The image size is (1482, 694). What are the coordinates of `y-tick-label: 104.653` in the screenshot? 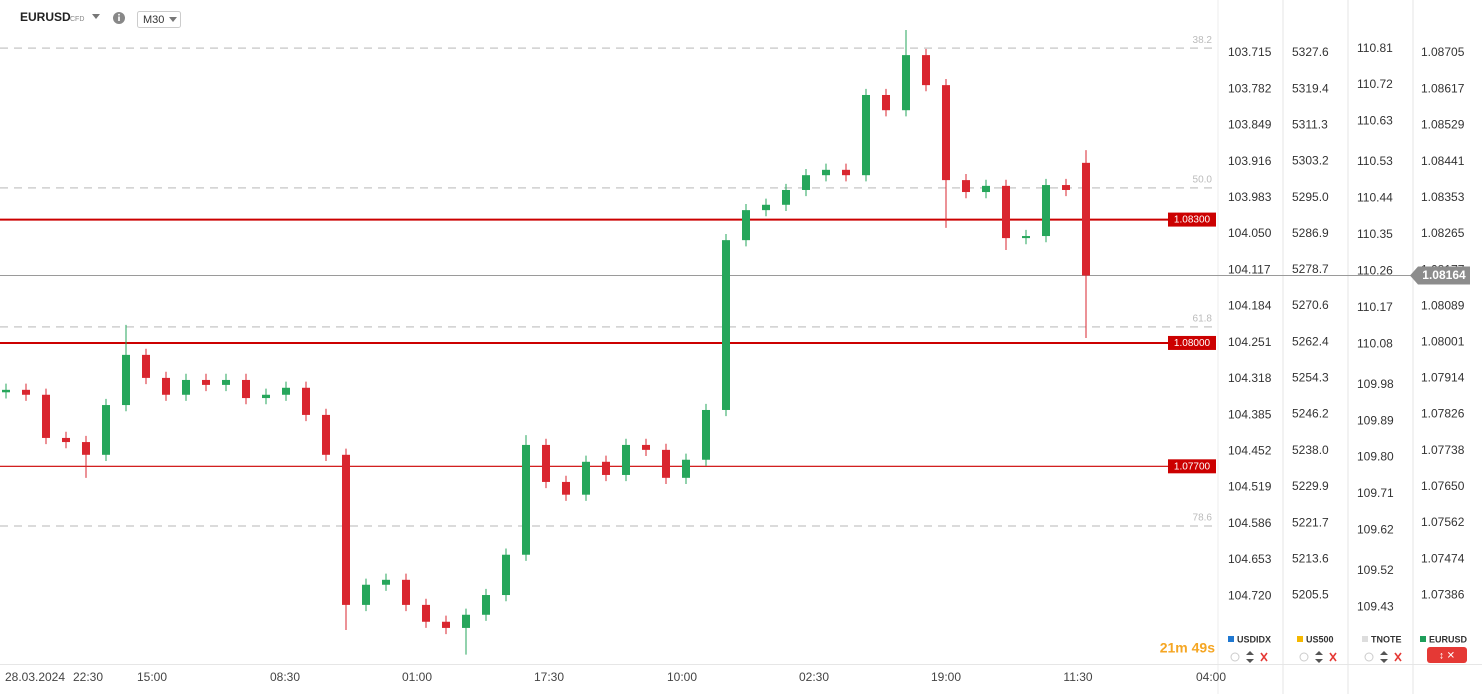 It's located at (1250, 559).